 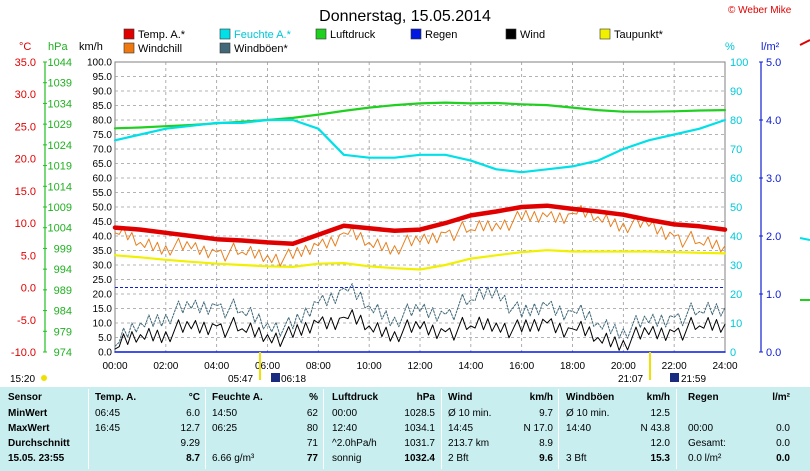 I want to click on tick-speed: 75.0, so click(x=103, y=135).